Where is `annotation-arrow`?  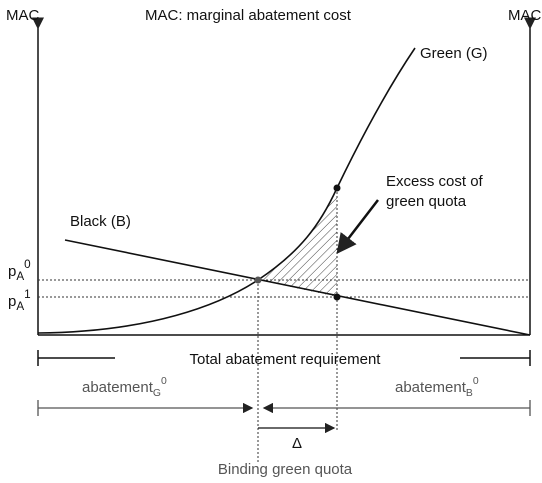 annotation-arrow is located at coordinates (357, 226).